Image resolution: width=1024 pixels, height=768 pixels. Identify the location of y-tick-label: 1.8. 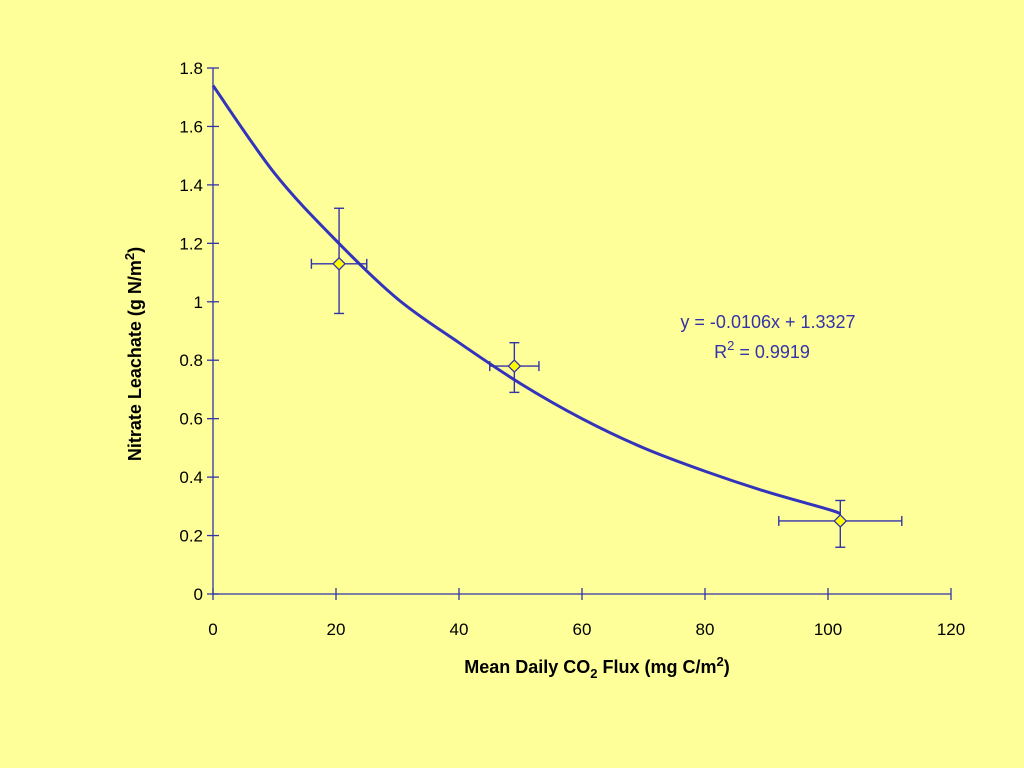
(191, 68).